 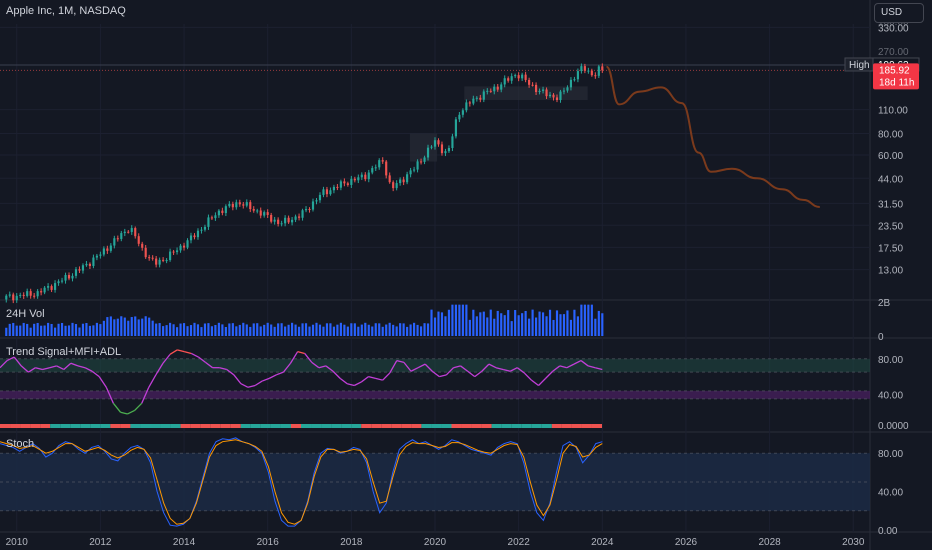 What do you see at coordinates (881, 337) in the screenshot?
I see `volume-tick-label: 0` at bounding box center [881, 337].